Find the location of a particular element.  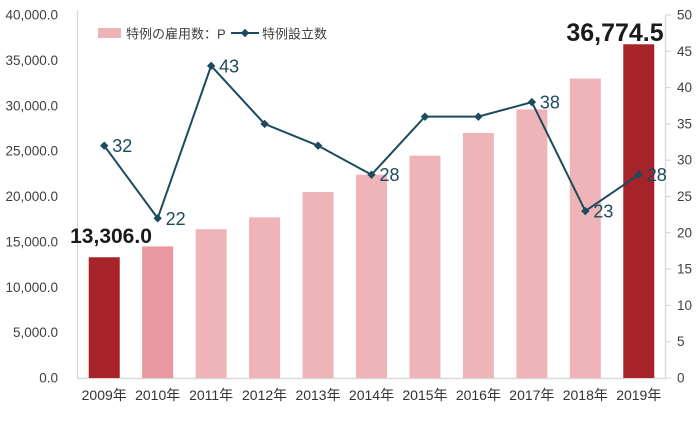

y-axis-right-tick-label: 10 is located at coordinates (684, 305).